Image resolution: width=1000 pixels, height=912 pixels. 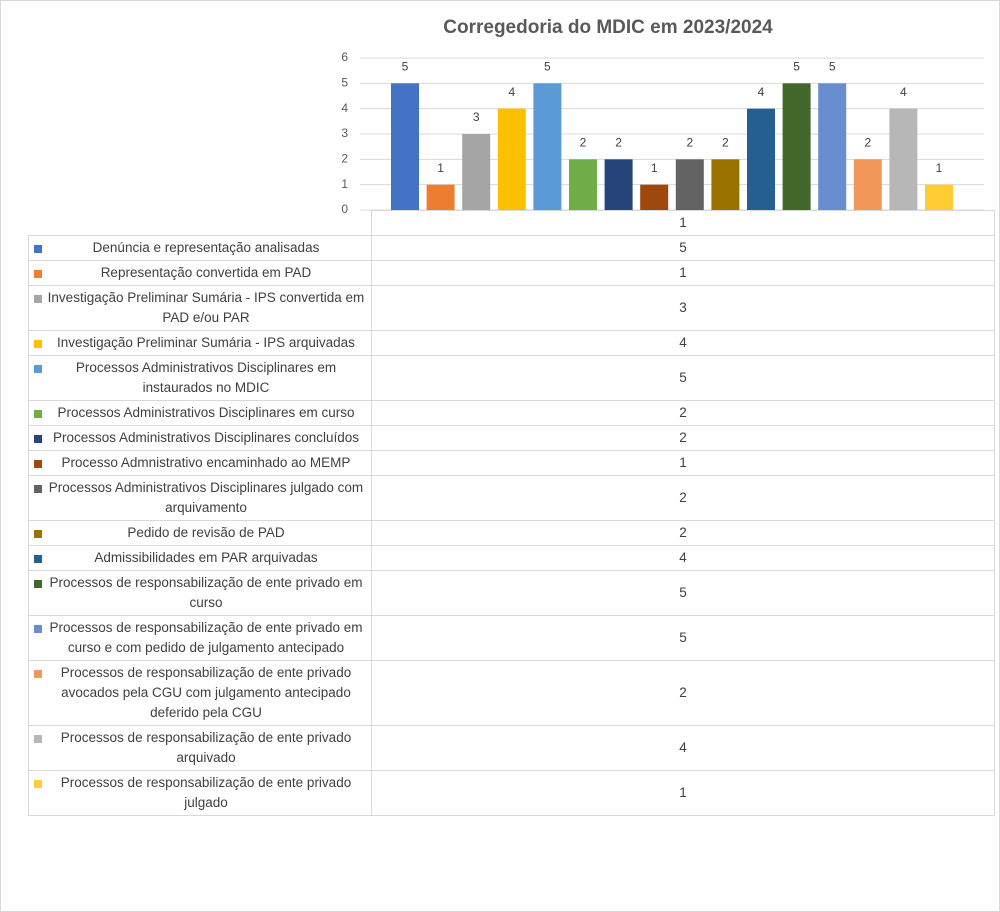 What do you see at coordinates (511, 223) in the screenshot?
I see `table-header-row: 1` at bounding box center [511, 223].